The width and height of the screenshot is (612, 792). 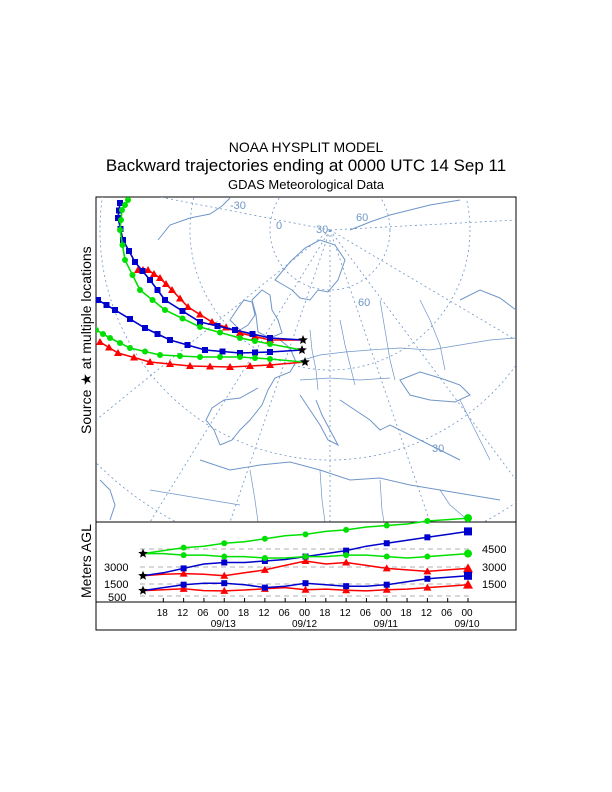 I want to click on graticule-label: -30, so click(x=238, y=206).